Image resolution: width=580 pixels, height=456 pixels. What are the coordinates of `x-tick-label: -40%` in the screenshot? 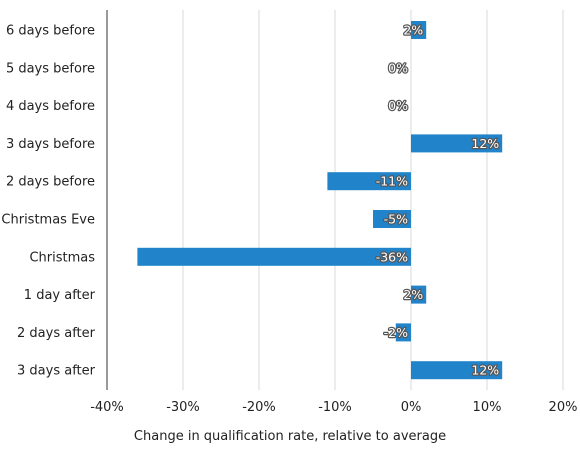 It's located at (107, 407).